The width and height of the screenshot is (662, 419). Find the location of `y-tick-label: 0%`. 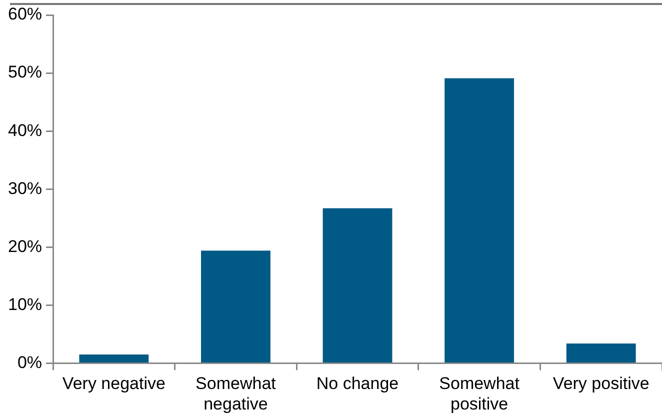

y-tick-label: 0% is located at coordinates (29, 362).